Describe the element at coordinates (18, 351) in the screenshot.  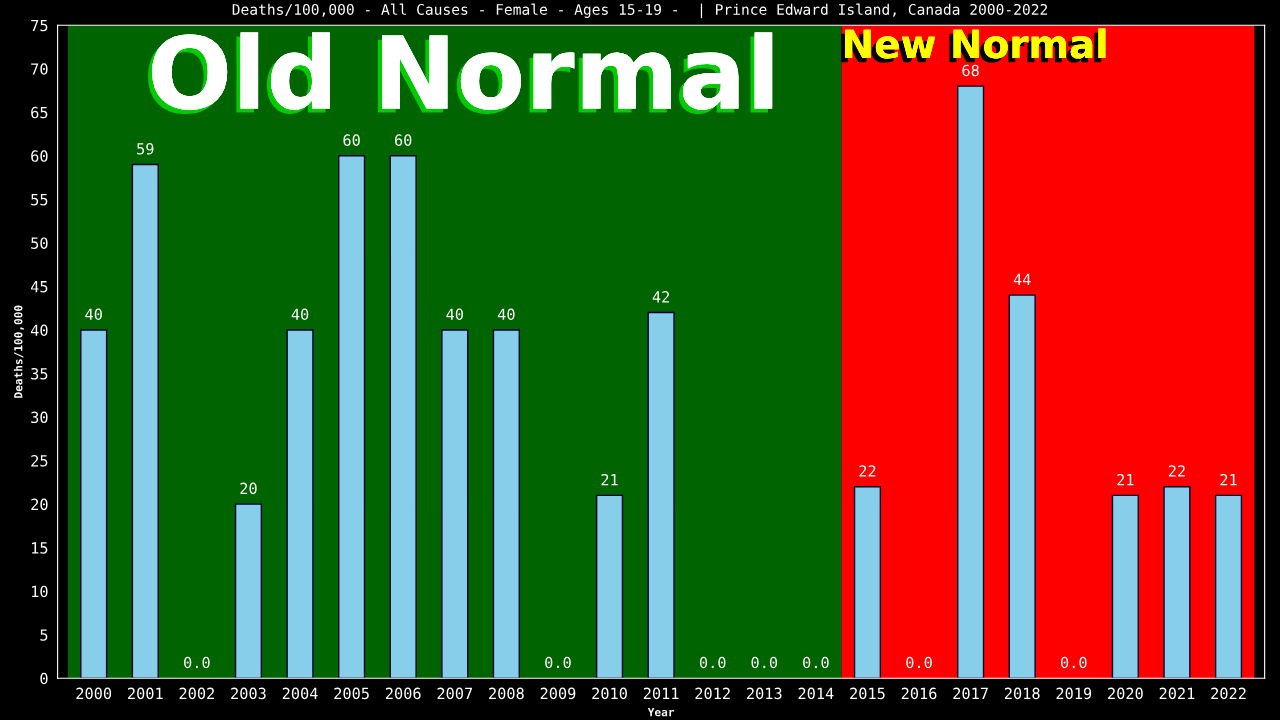
I see `y-axis-title: Deaths/100,000` at that location.